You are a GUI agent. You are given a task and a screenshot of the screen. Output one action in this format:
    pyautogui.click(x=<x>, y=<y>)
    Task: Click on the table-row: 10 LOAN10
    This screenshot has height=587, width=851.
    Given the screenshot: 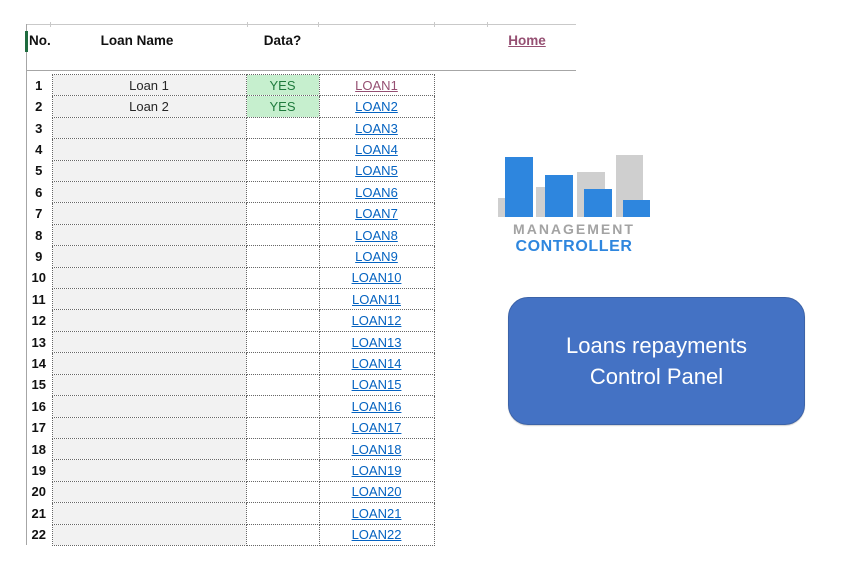 What is the action you would take?
    pyautogui.click(x=230, y=278)
    